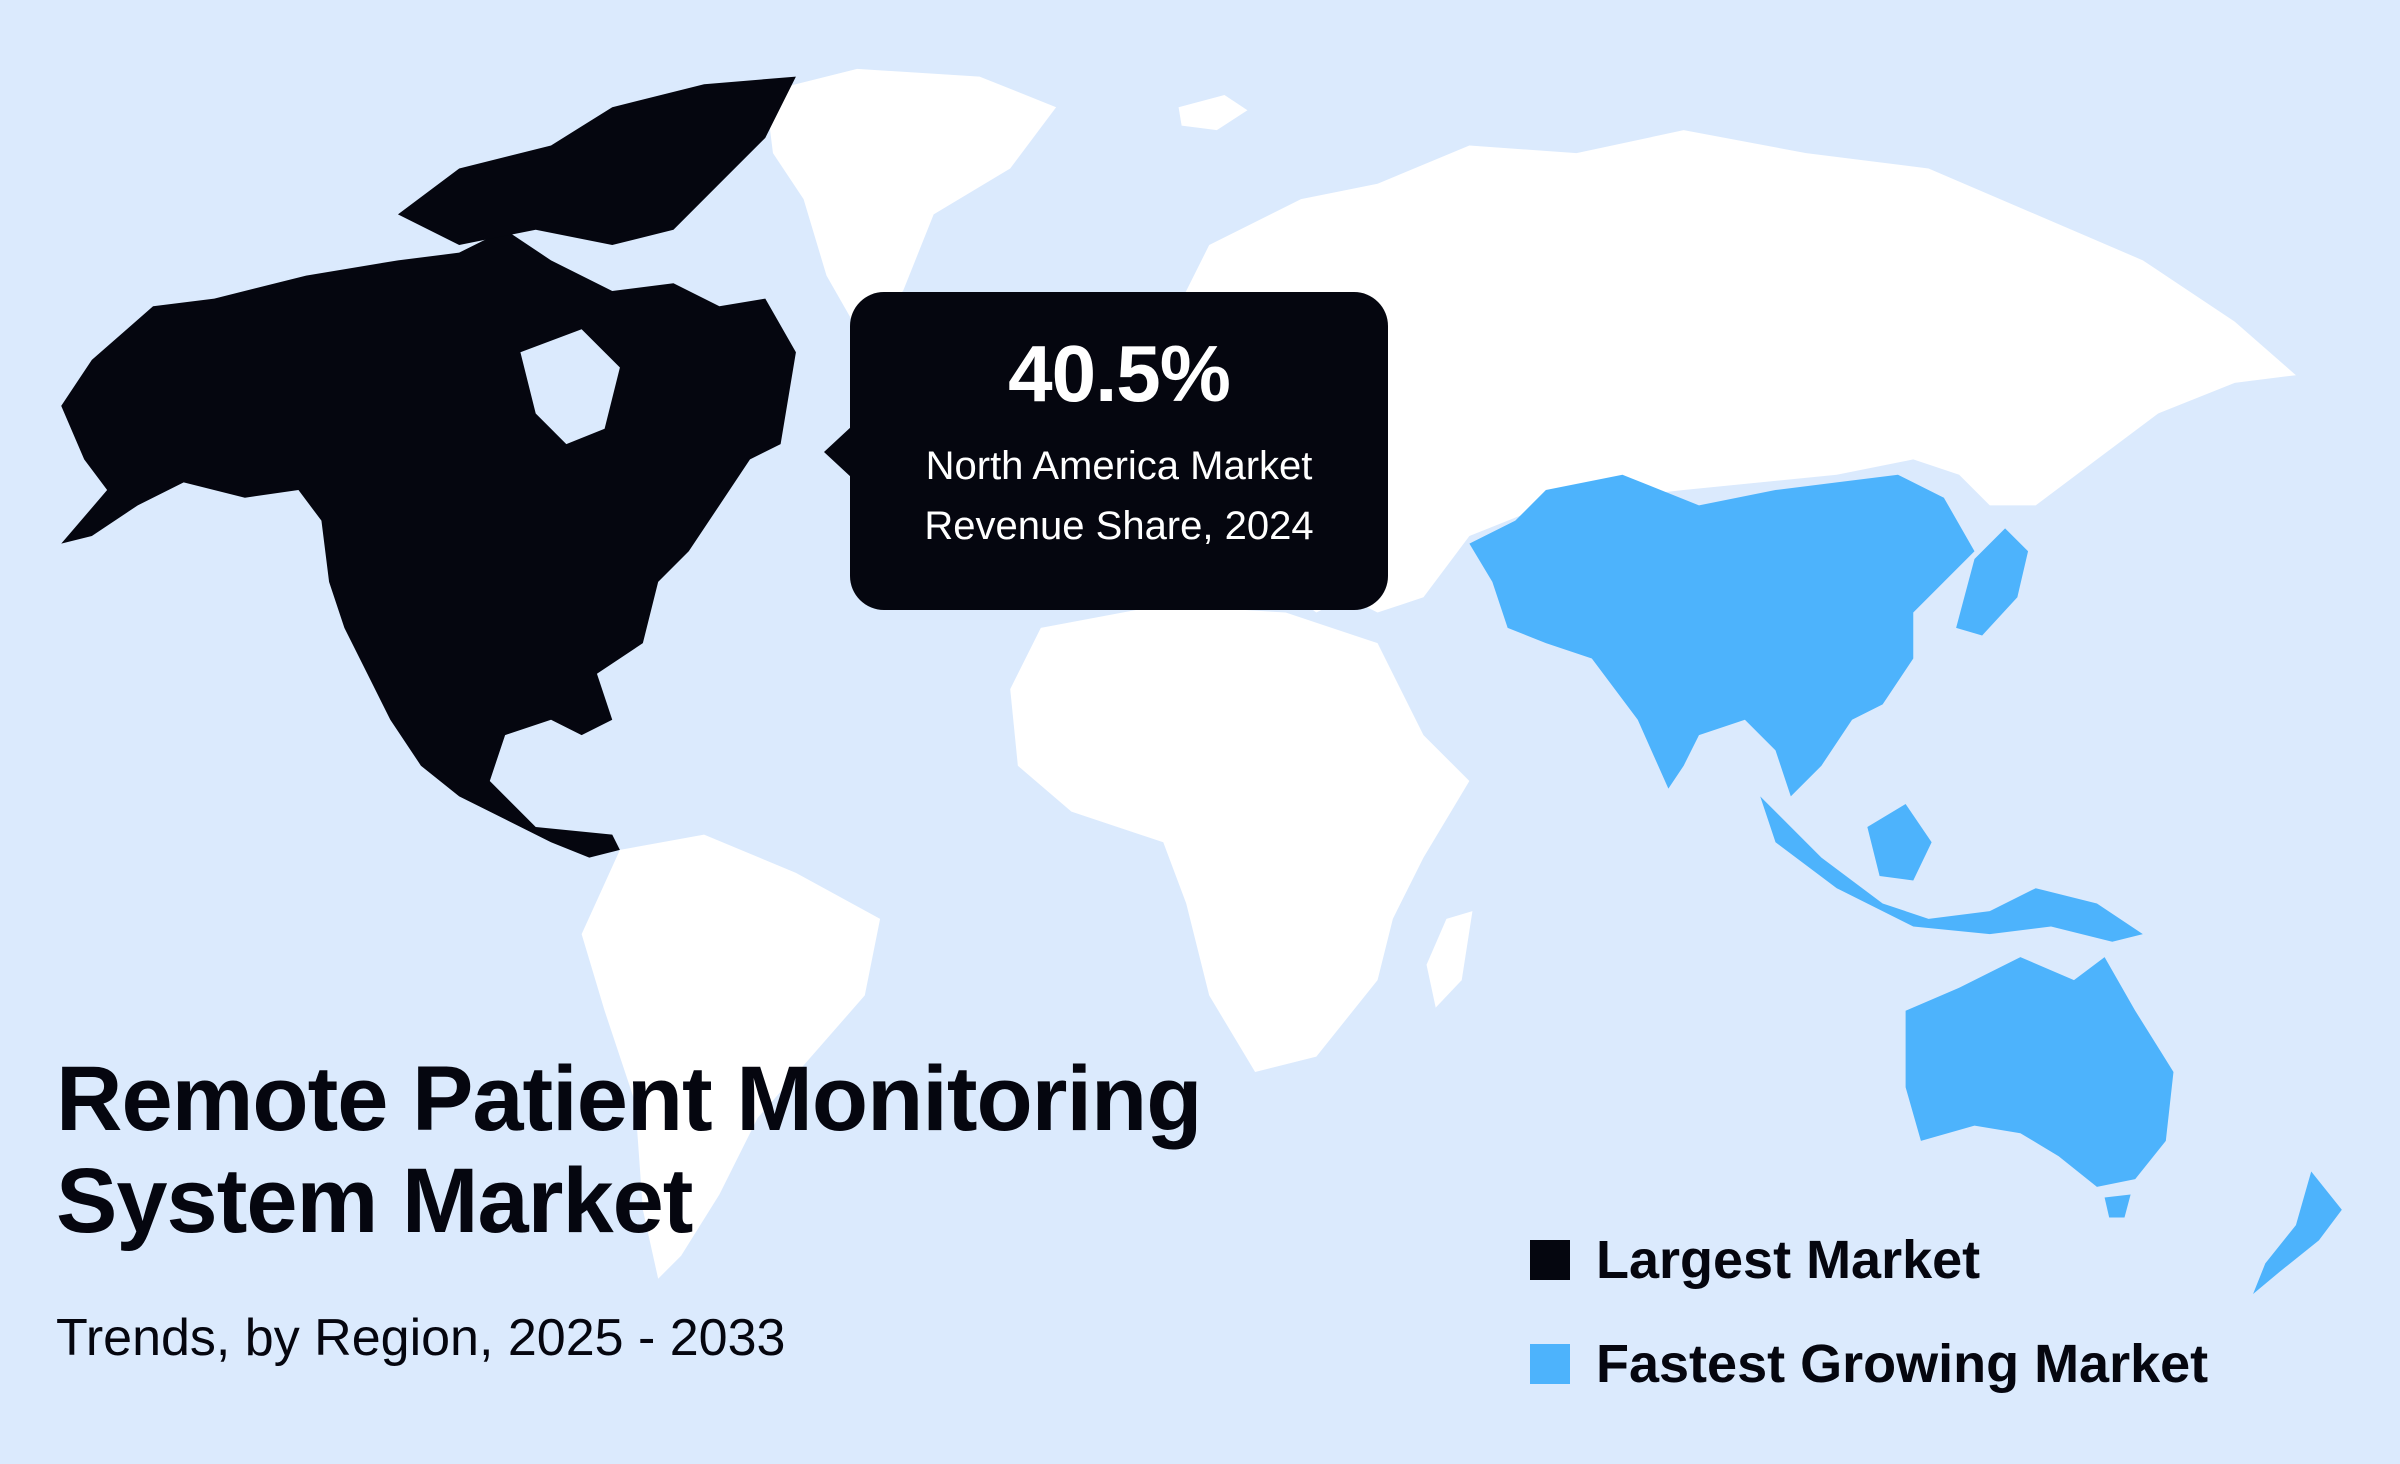 The image size is (2400, 1464). What do you see at coordinates (1449, 959) in the screenshot?
I see `madagascar` at bounding box center [1449, 959].